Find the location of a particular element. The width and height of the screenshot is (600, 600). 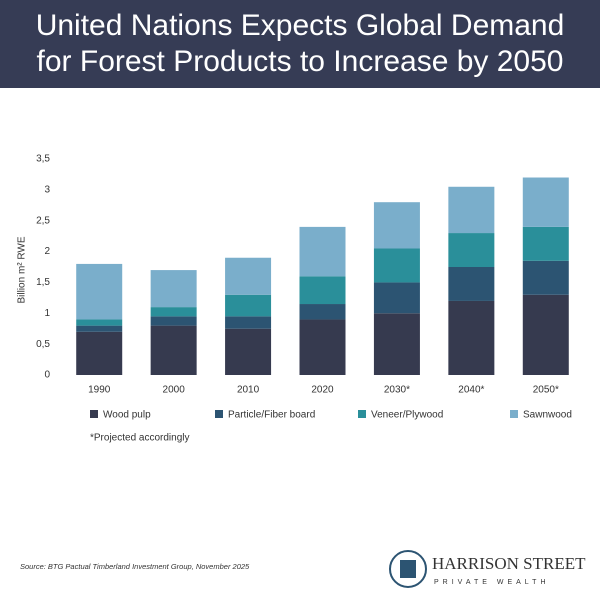

legend-label: Veneer/Plywood is located at coordinates (407, 415).